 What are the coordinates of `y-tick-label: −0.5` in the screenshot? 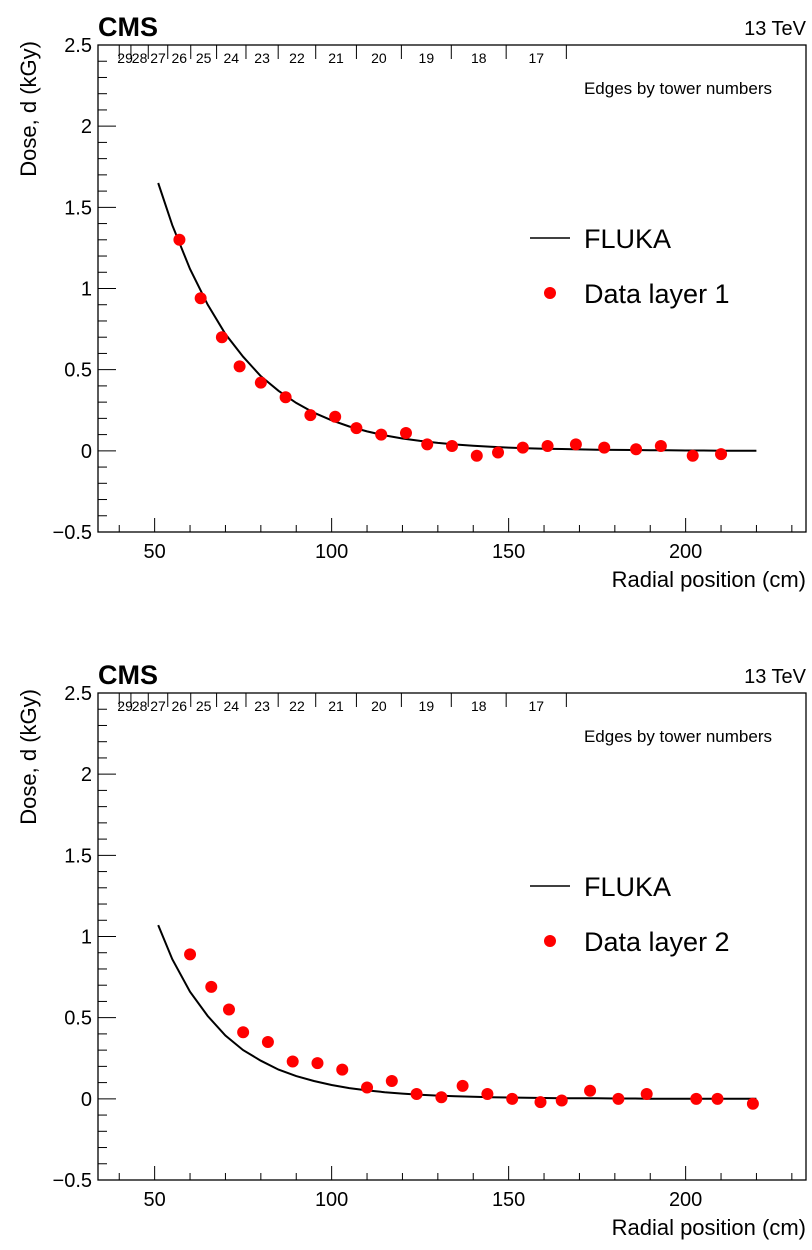 It's located at (72, 533).